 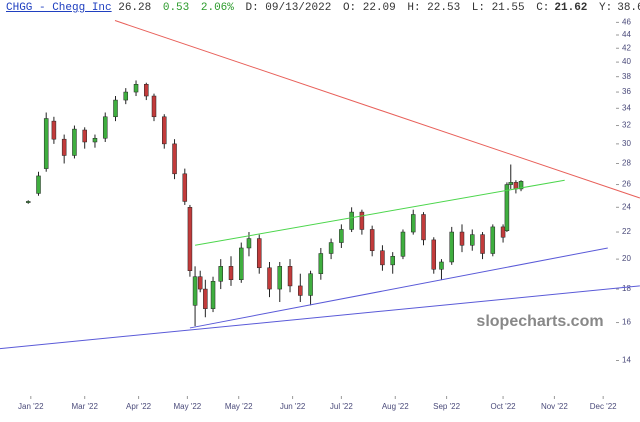 What do you see at coordinates (626, 107) in the screenshot?
I see `y-tick-label: 34` at bounding box center [626, 107].